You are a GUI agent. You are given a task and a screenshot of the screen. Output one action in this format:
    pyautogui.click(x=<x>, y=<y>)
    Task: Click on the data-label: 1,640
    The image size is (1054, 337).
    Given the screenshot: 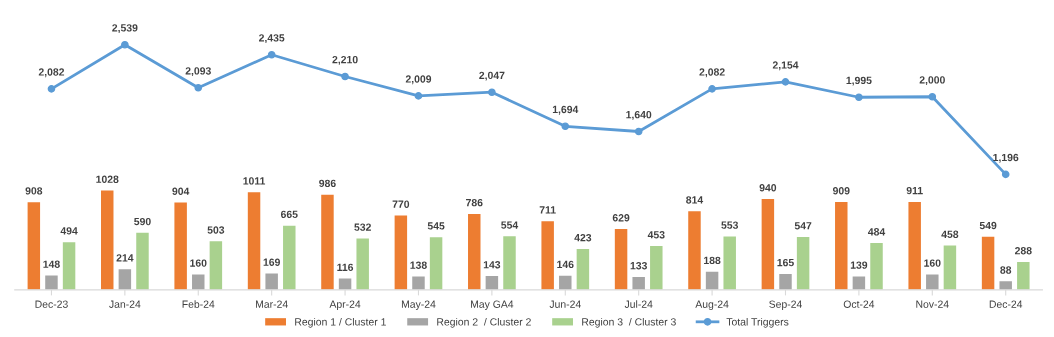 What is the action you would take?
    pyautogui.click(x=639, y=115)
    